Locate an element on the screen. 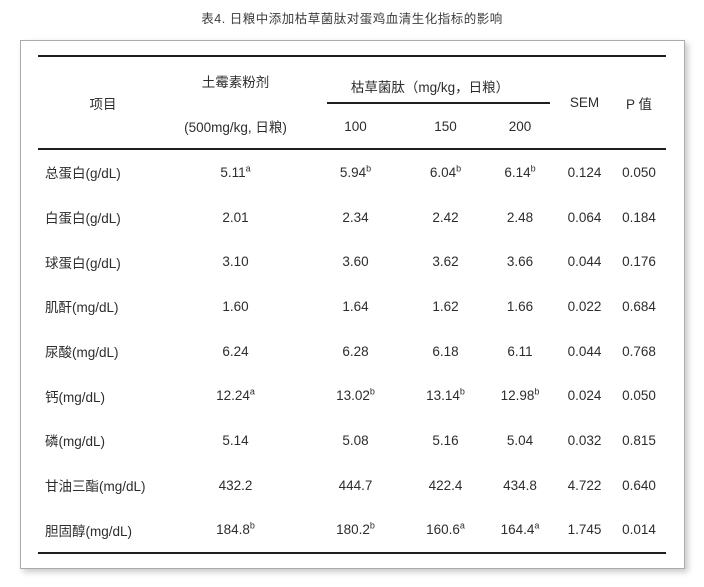  cell-dose-200: 3.66 is located at coordinates (520, 261).